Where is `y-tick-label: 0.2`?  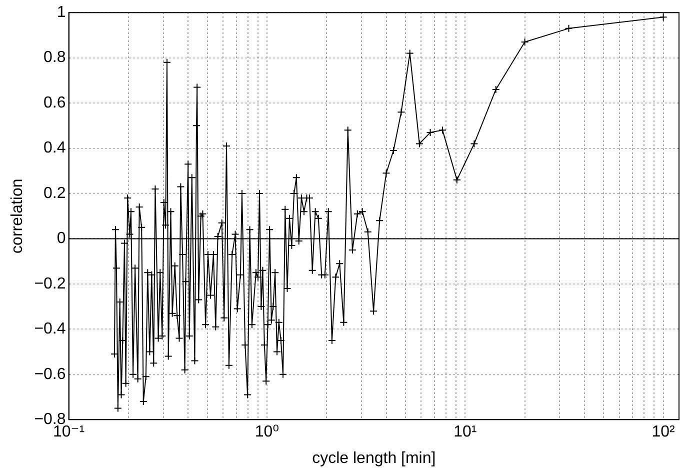 y-tick-label: 0.2 is located at coordinates (55, 193).